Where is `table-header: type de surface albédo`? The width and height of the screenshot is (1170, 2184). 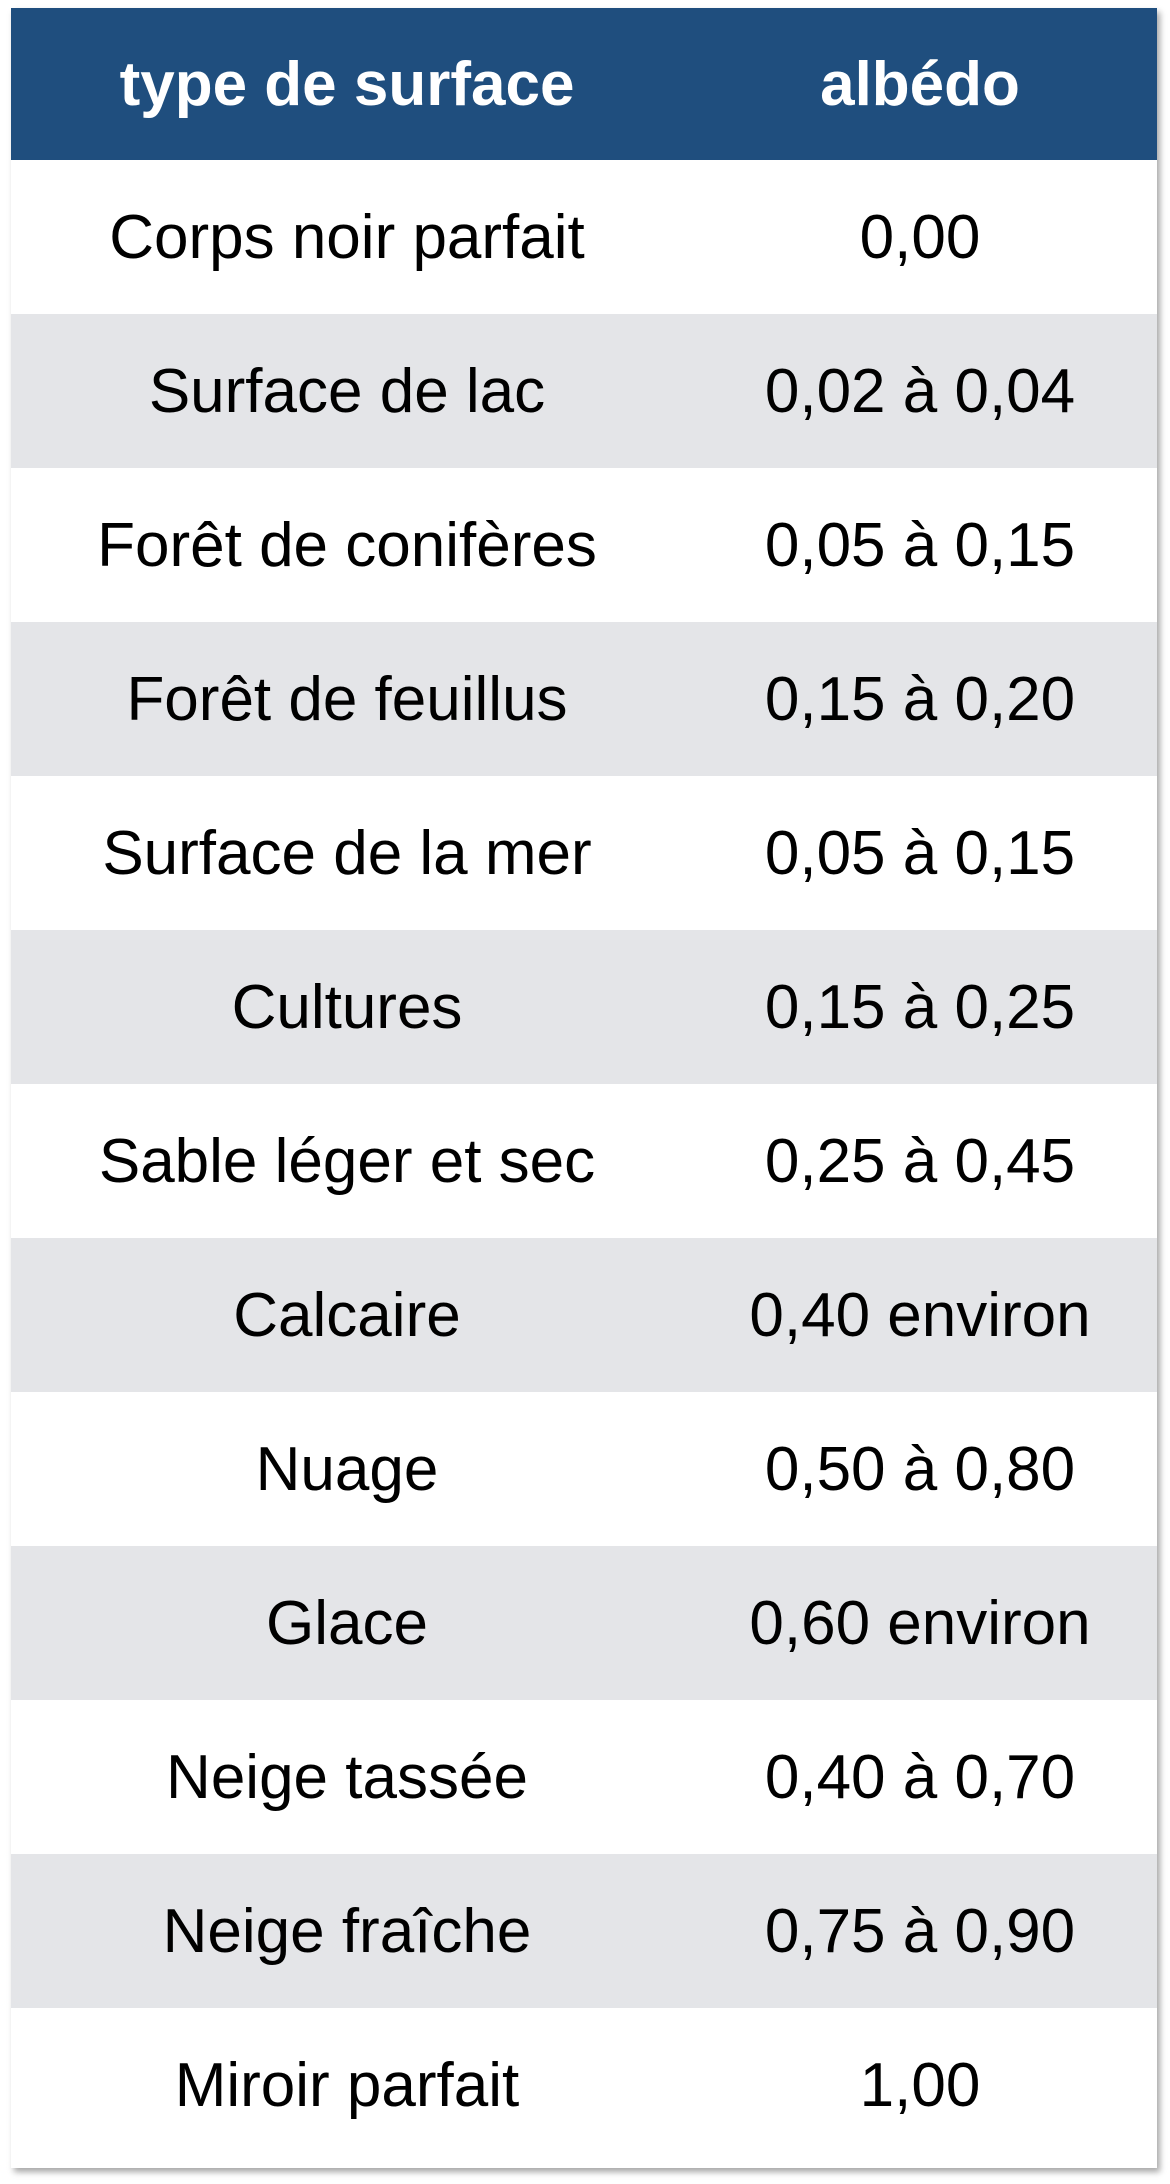 table-header: type de surface albédo is located at coordinates (584, 84).